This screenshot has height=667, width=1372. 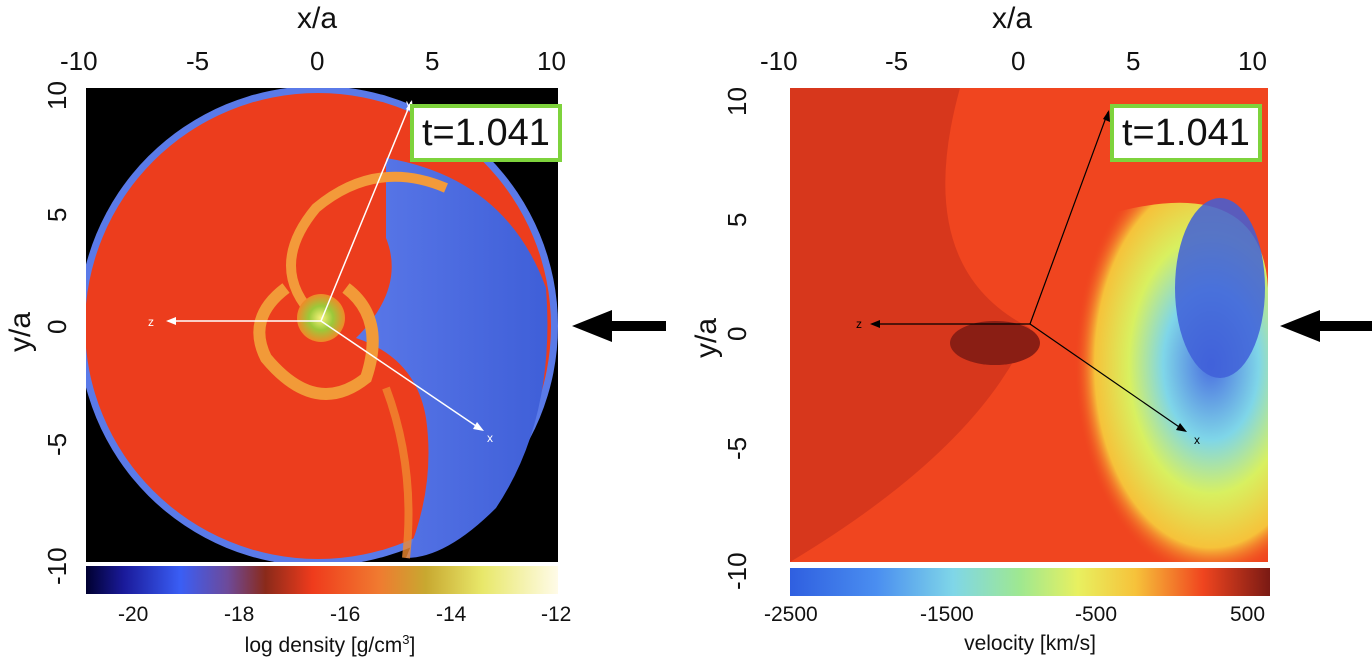 I want to click on velocity-colorbar-label: velocity [km/s], so click(x=1030, y=643).